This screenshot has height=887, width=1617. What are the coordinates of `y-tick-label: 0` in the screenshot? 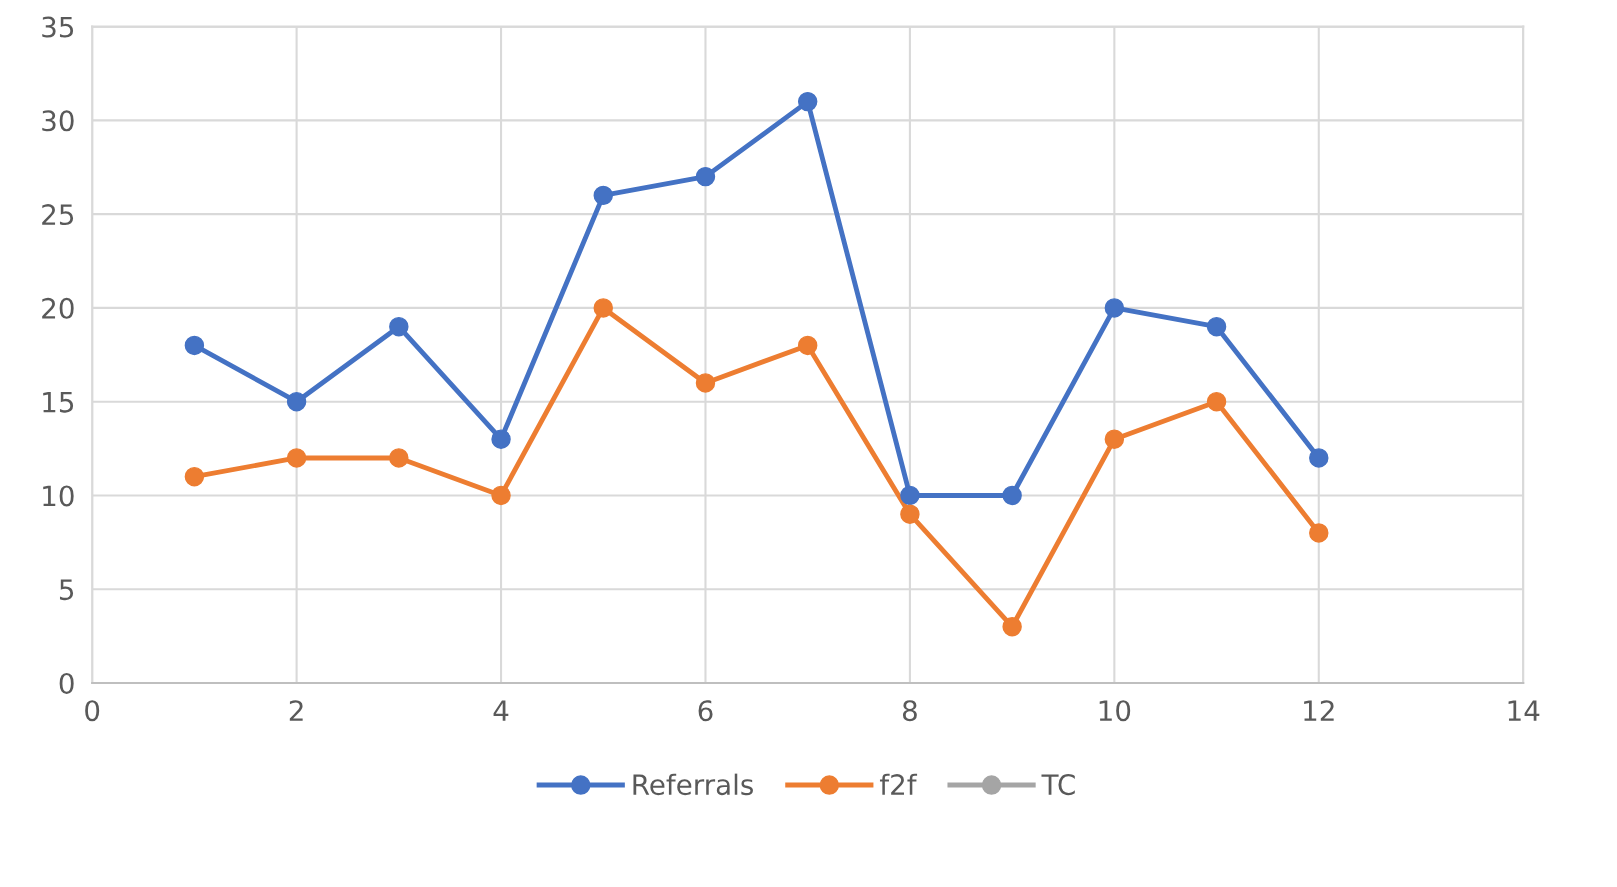 It's located at (66, 683).